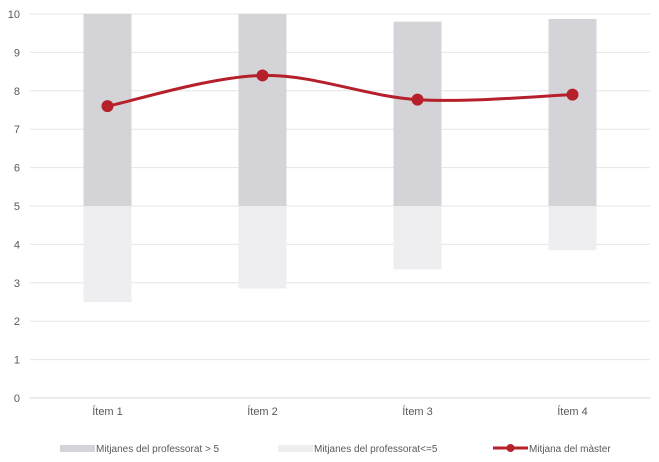 The width and height of the screenshot is (659, 462). Describe the element at coordinates (17, 53) in the screenshot. I see `y-tick-label: 9` at that location.